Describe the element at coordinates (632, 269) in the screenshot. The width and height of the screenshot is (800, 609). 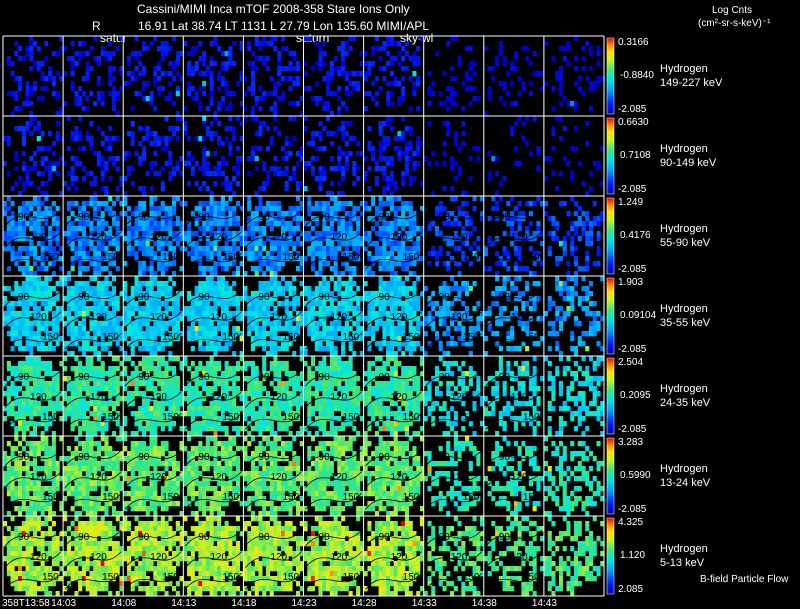
I see `colorbar-min-label: -2.085` at that location.